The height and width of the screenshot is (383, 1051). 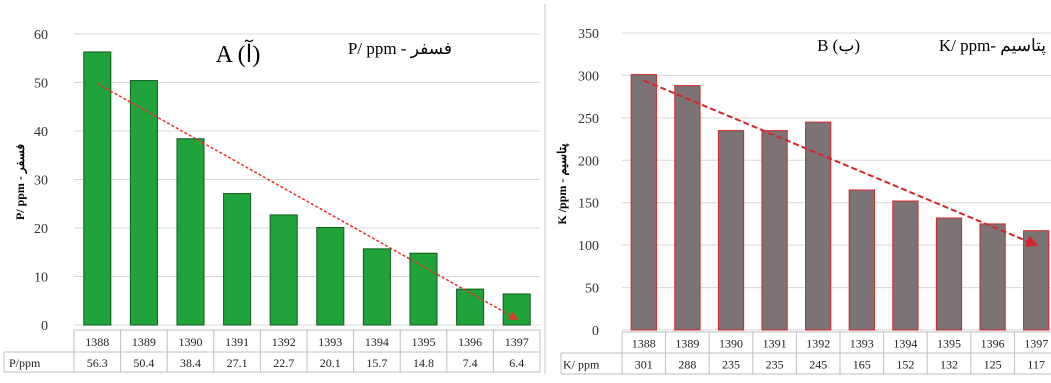 I want to click on chart-a-table-row-label: P/ppm, so click(x=25, y=363).